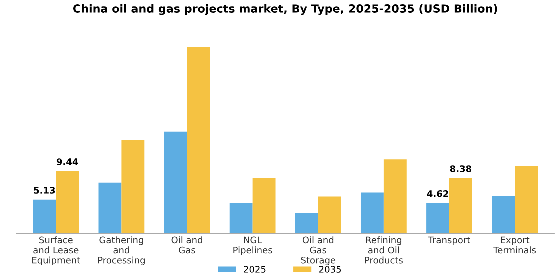 The width and height of the screenshot is (560, 280). I want to click on x-tick-label: Surface and Lease Equipment, so click(56, 251).